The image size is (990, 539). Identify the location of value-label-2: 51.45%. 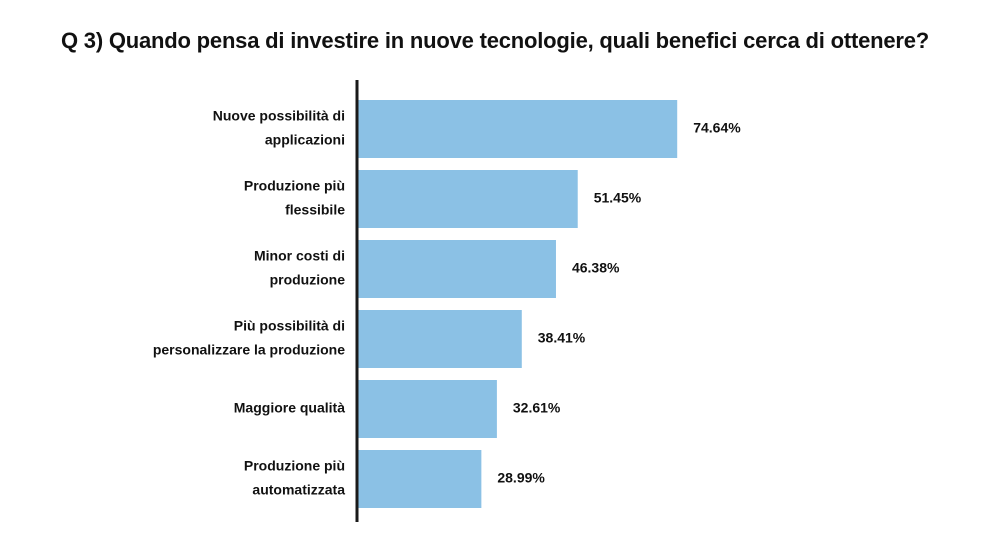
(618, 198).